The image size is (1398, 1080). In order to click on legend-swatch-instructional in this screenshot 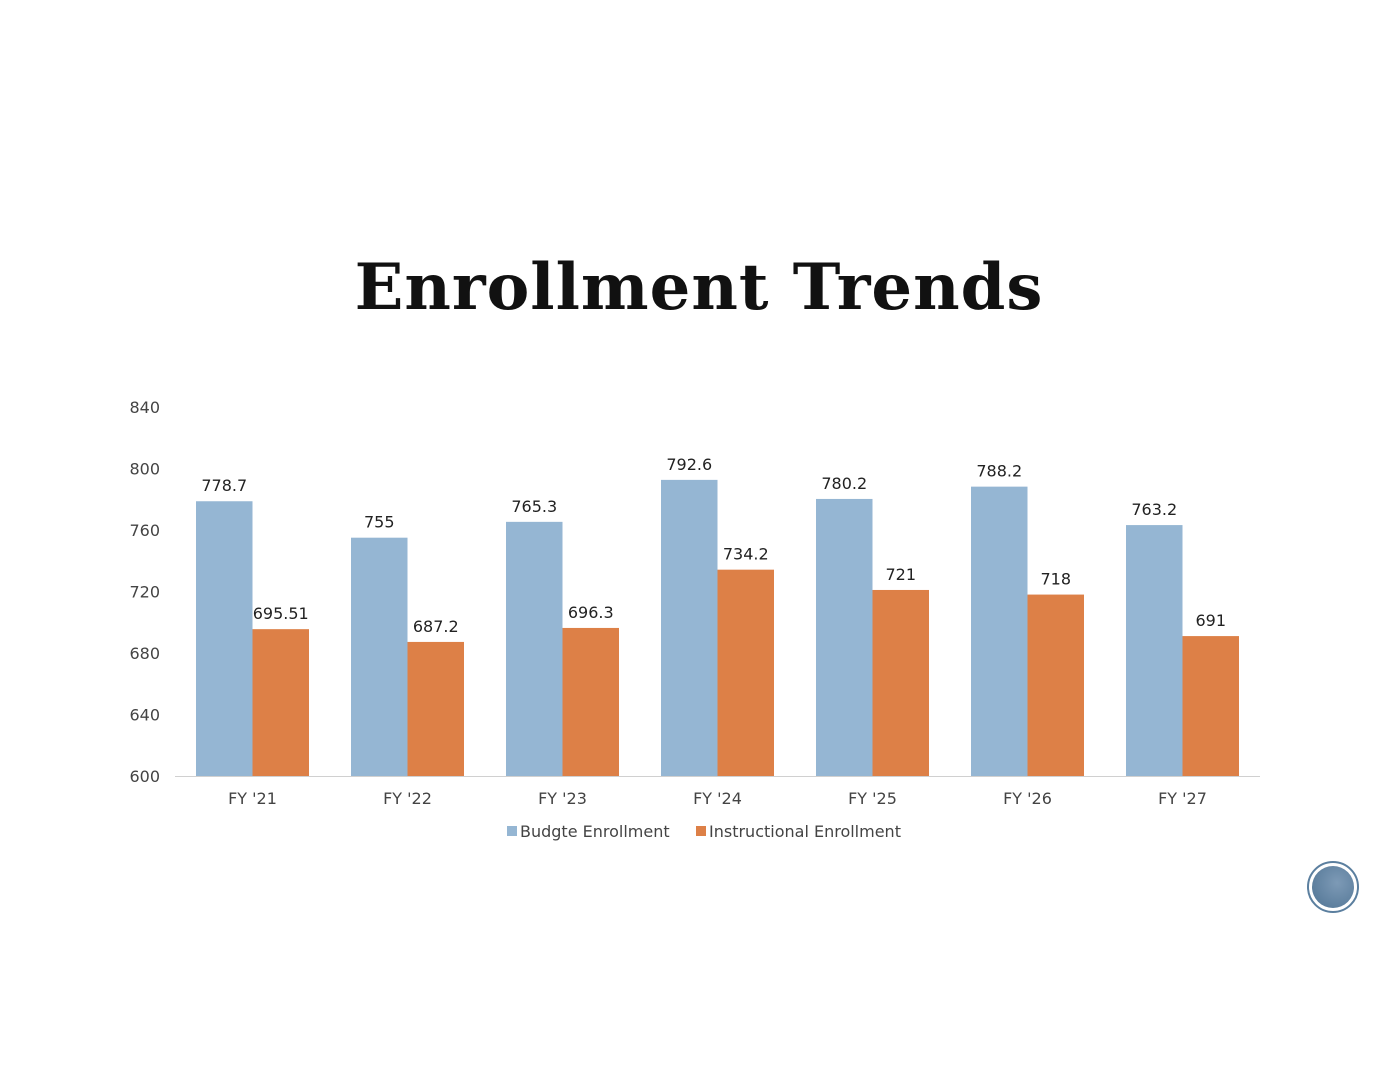, I will do `click(701, 831)`.